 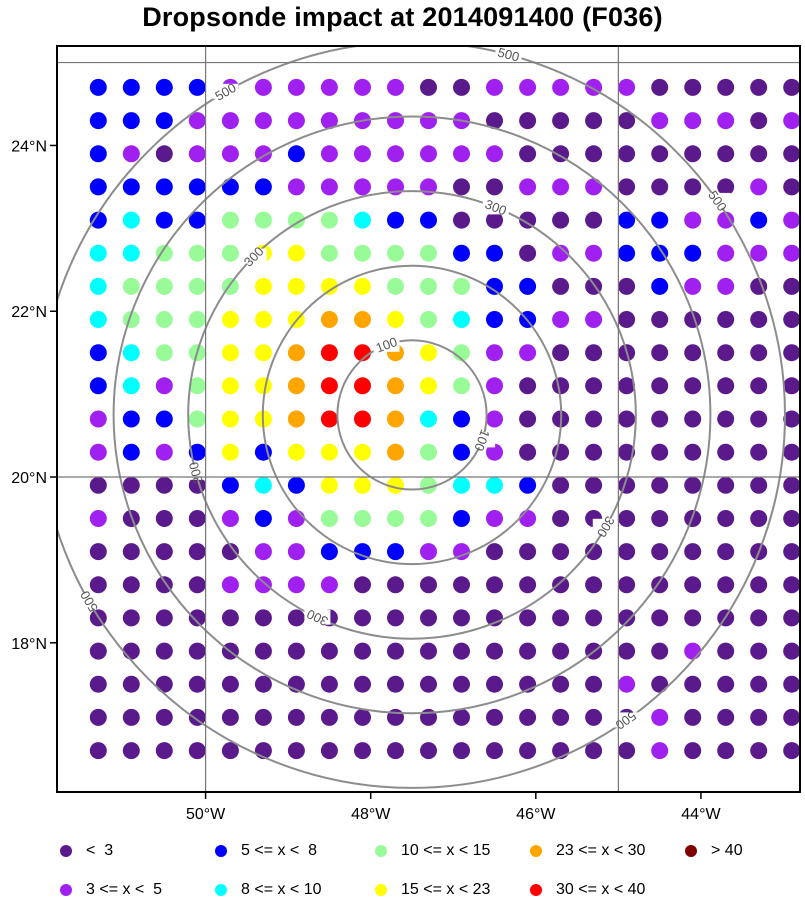 What do you see at coordinates (536, 814) in the screenshot?
I see `x-tick-label: 46°W` at bounding box center [536, 814].